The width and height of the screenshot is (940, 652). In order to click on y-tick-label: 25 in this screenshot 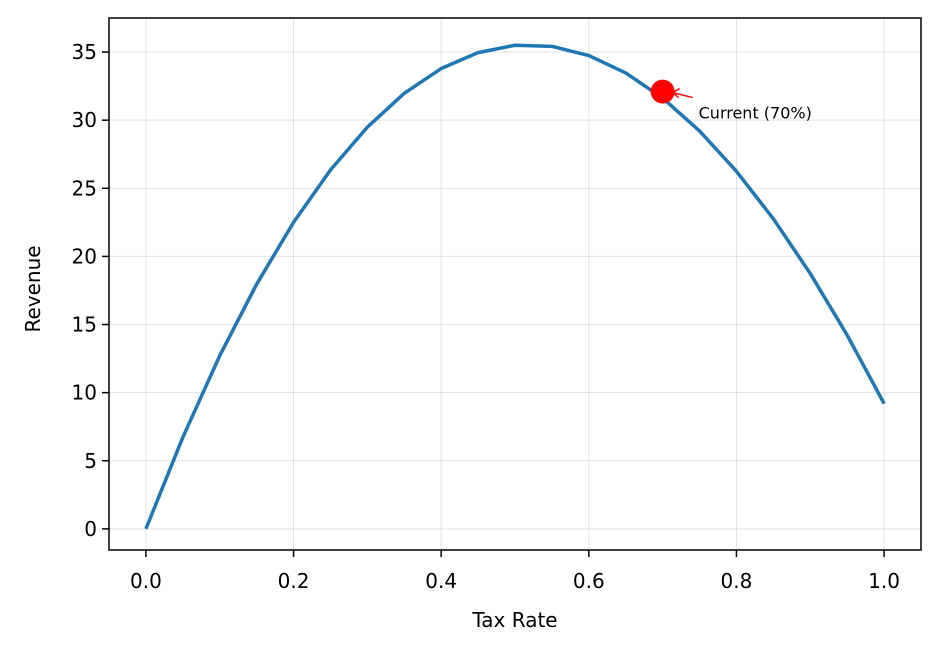, I will do `click(84, 188)`.